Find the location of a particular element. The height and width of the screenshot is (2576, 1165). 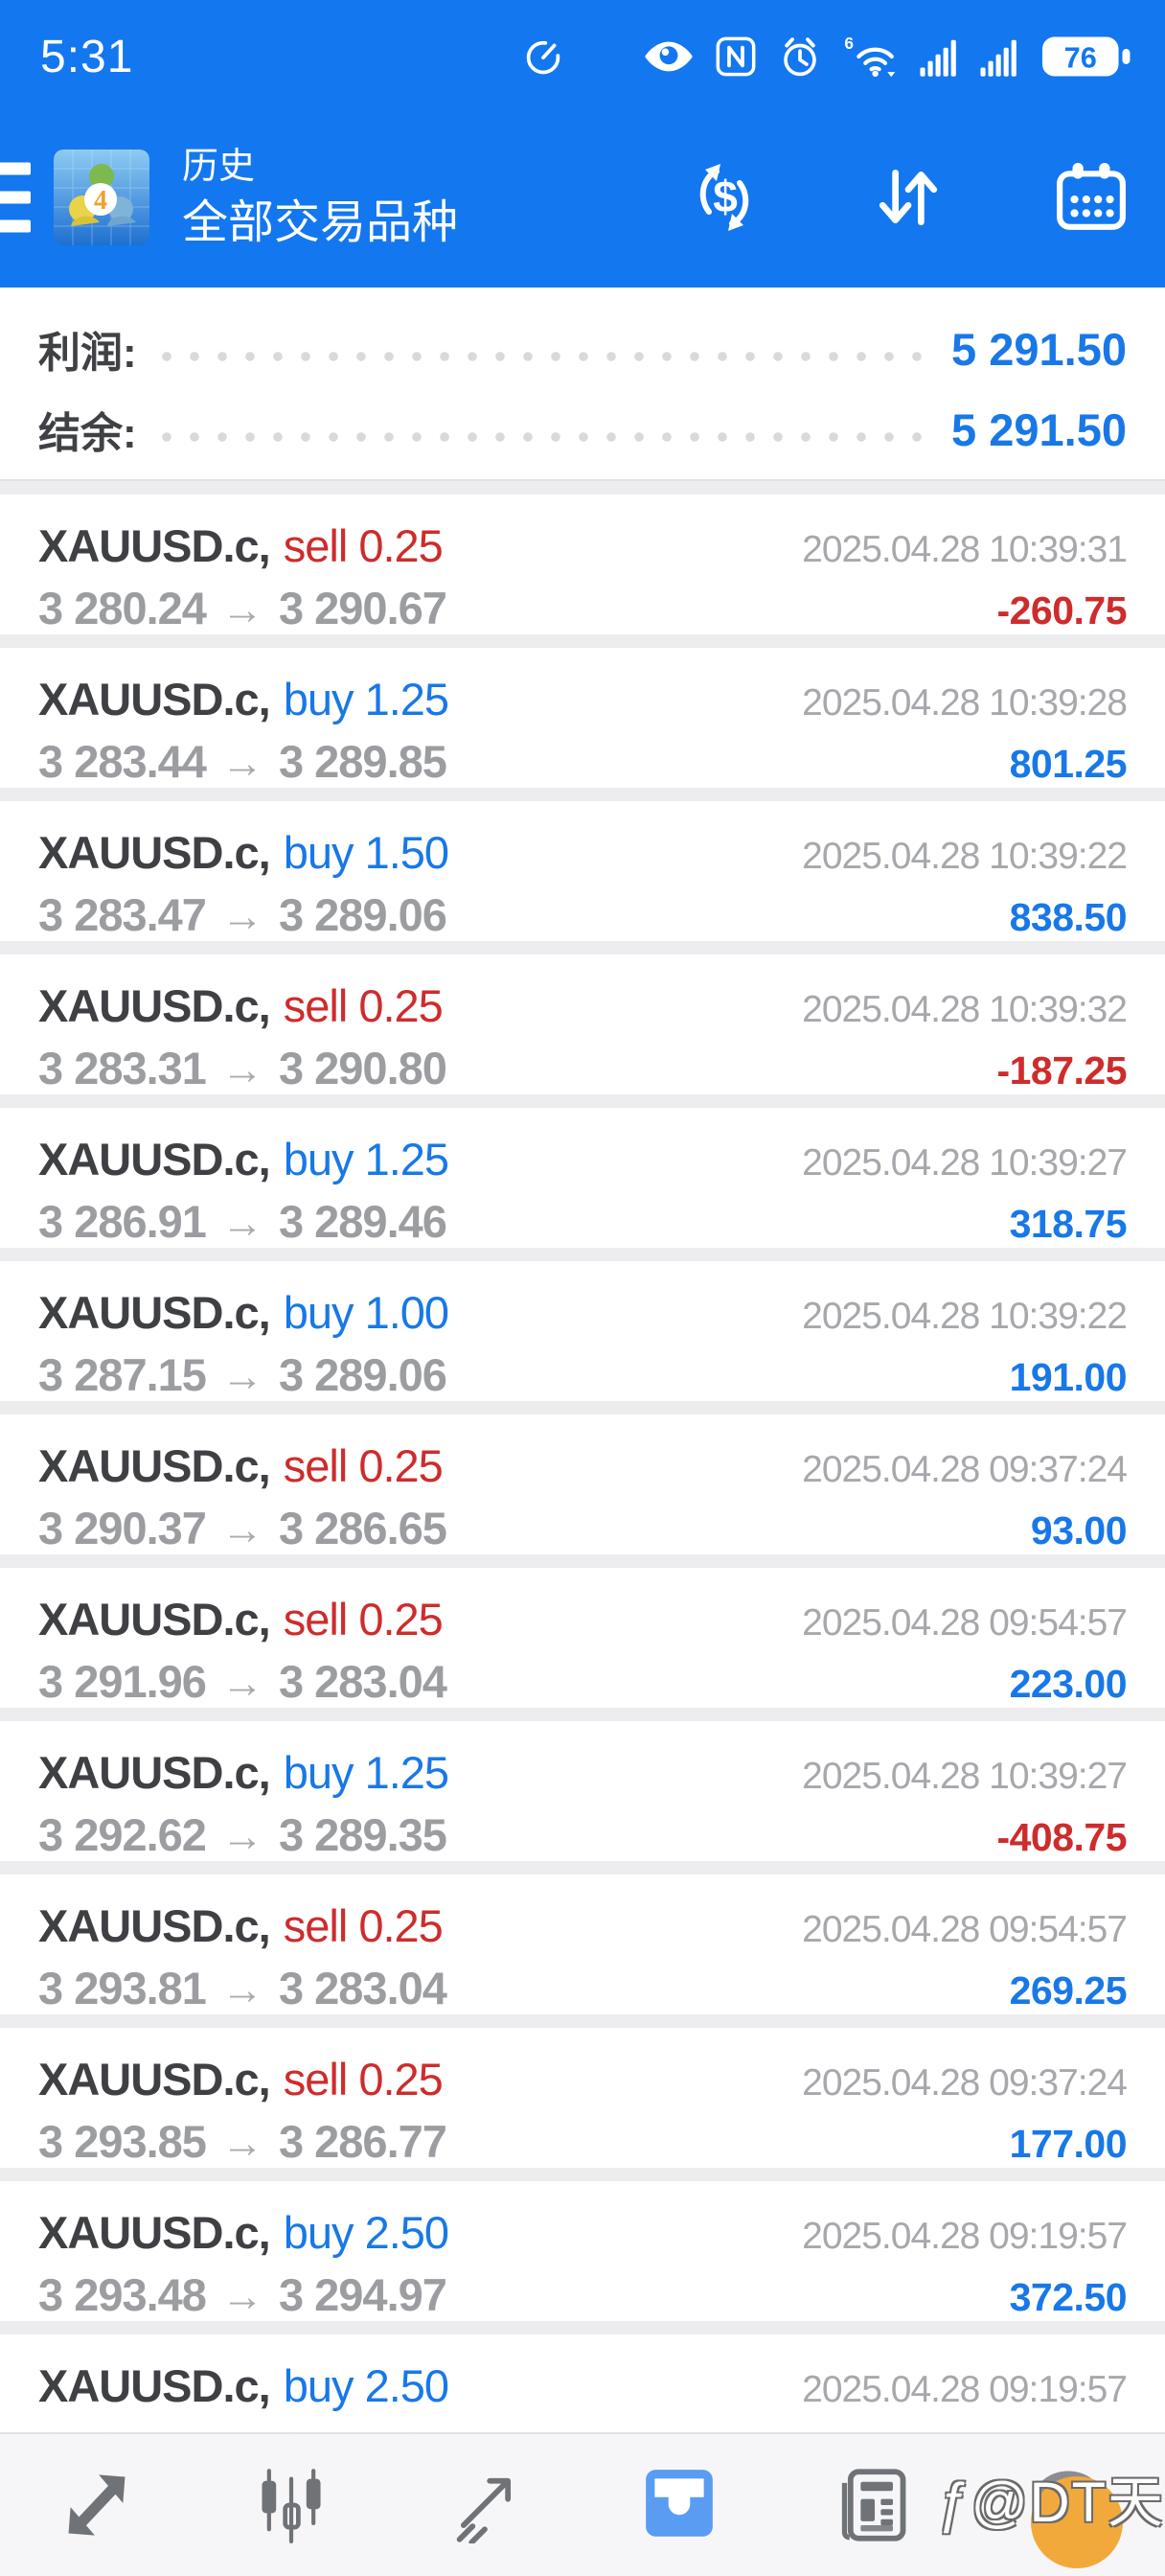

calendar-icon is located at coordinates (1091, 197).